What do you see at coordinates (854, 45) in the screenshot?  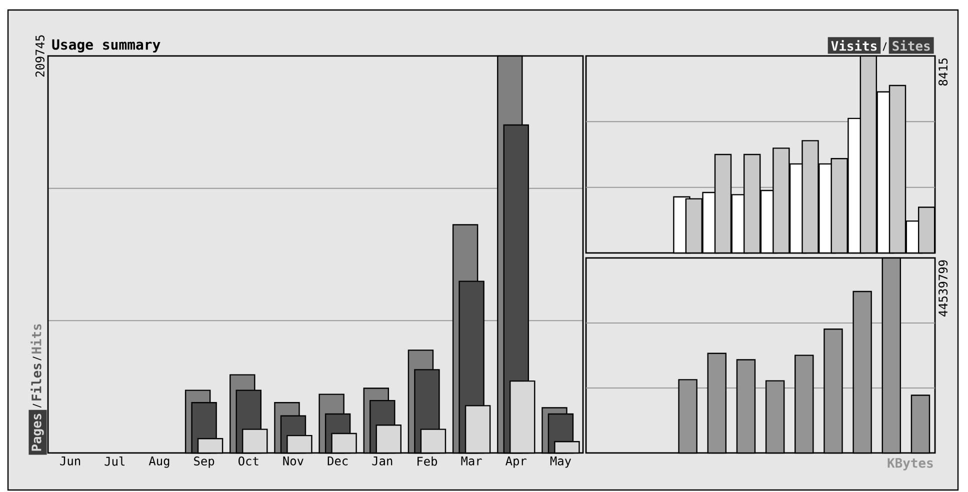 I see `text: Visits` at bounding box center [854, 45].